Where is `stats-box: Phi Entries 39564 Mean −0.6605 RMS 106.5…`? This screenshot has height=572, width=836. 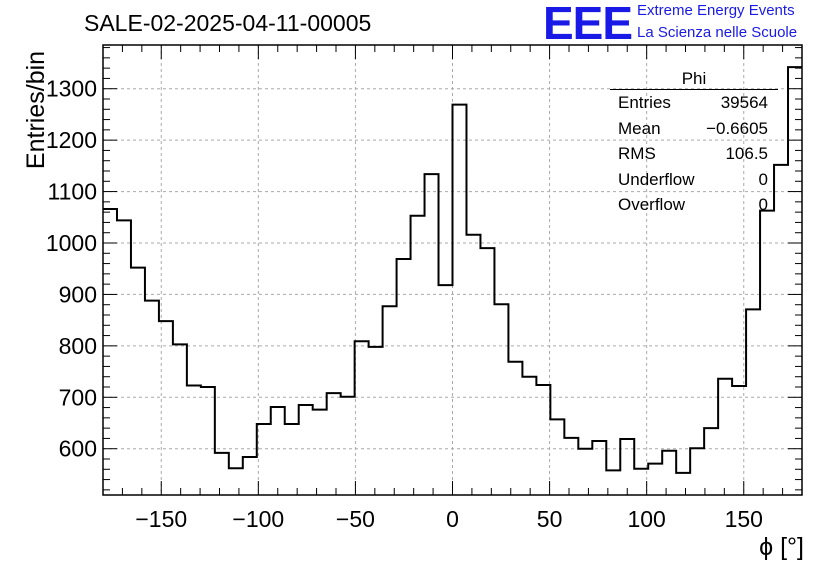 stats-box: Phi Entries 39564 Mean −0.6605 RMS 106.5… is located at coordinates (694, 143).